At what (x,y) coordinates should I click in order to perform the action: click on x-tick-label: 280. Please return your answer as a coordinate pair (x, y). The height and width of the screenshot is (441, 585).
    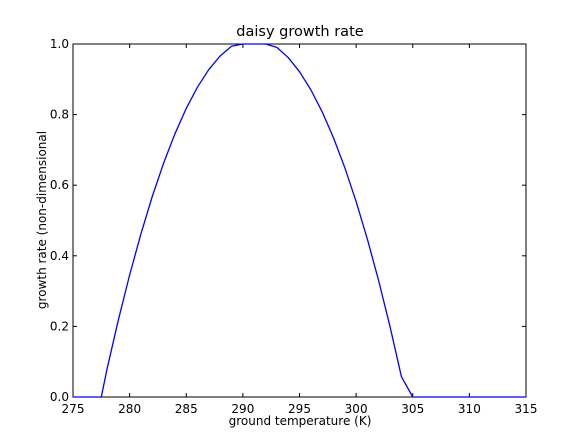
    Looking at the image, I should click on (129, 409).